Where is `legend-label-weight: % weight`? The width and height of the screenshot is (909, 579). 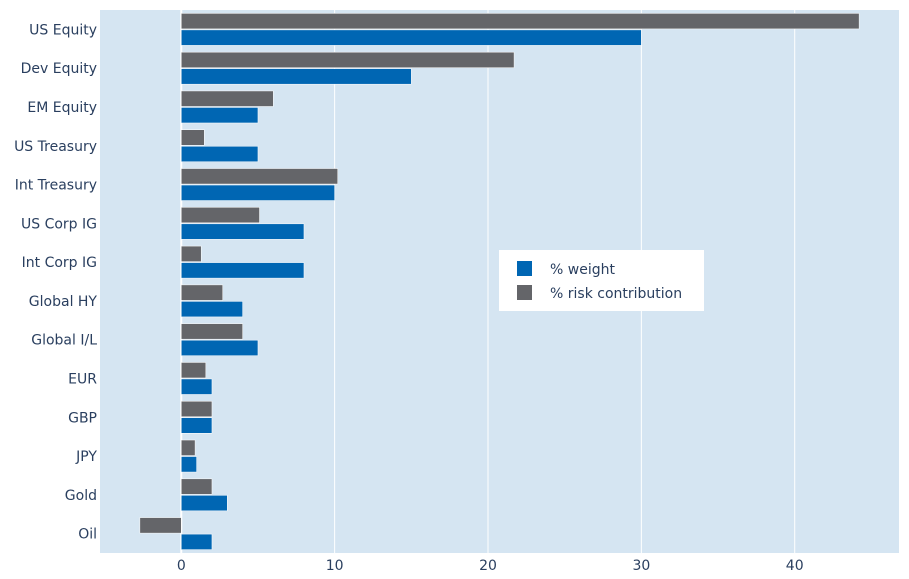
legend-label-weight: % weight is located at coordinates (582, 270).